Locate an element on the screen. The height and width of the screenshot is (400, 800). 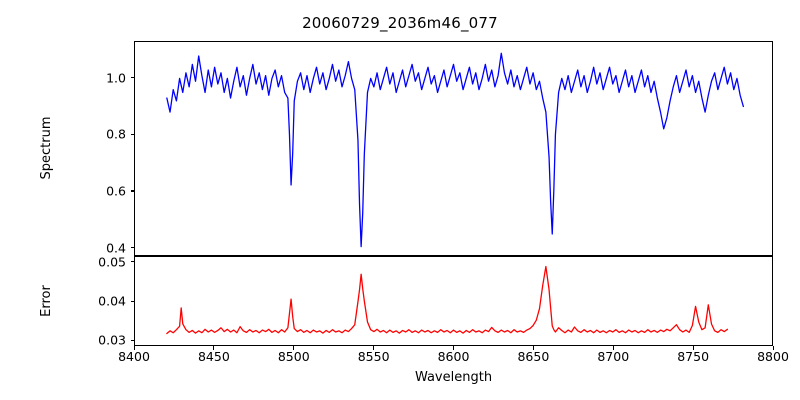
x-tick-label: 8700 is located at coordinates (613, 356).